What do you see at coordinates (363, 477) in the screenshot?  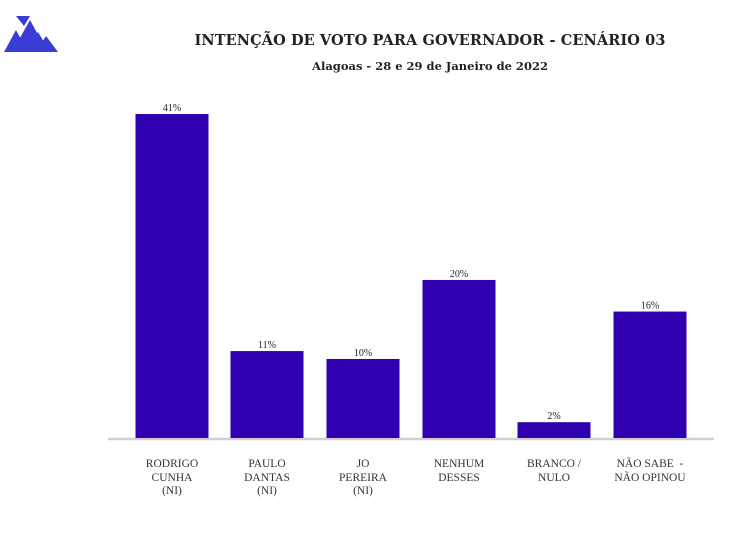 I see `category-label-2: JO PEREIRA (NI)` at bounding box center [363, 477].